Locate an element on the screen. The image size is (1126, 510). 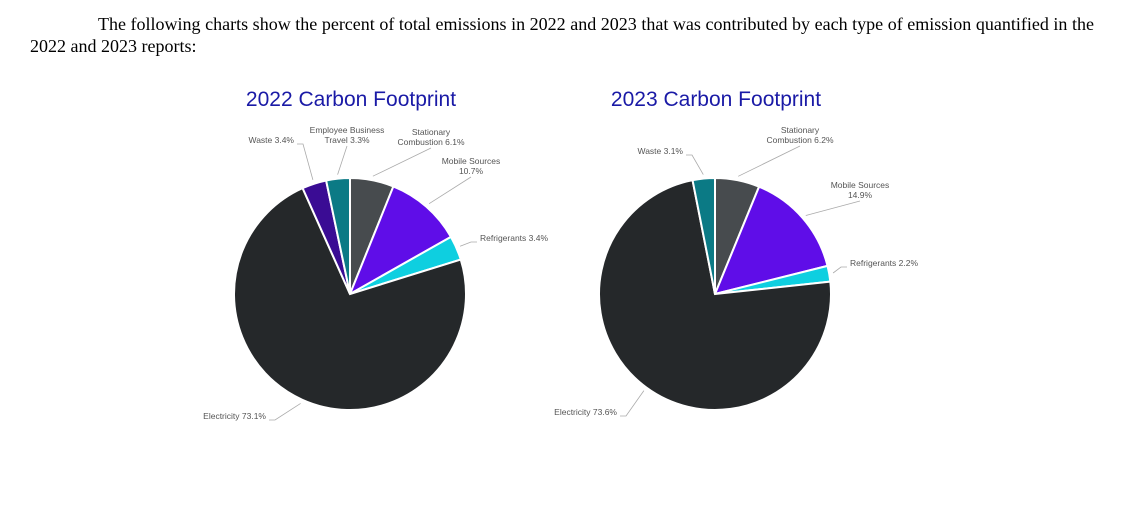
pie-slice-waste is located at coordinates (703, 235).